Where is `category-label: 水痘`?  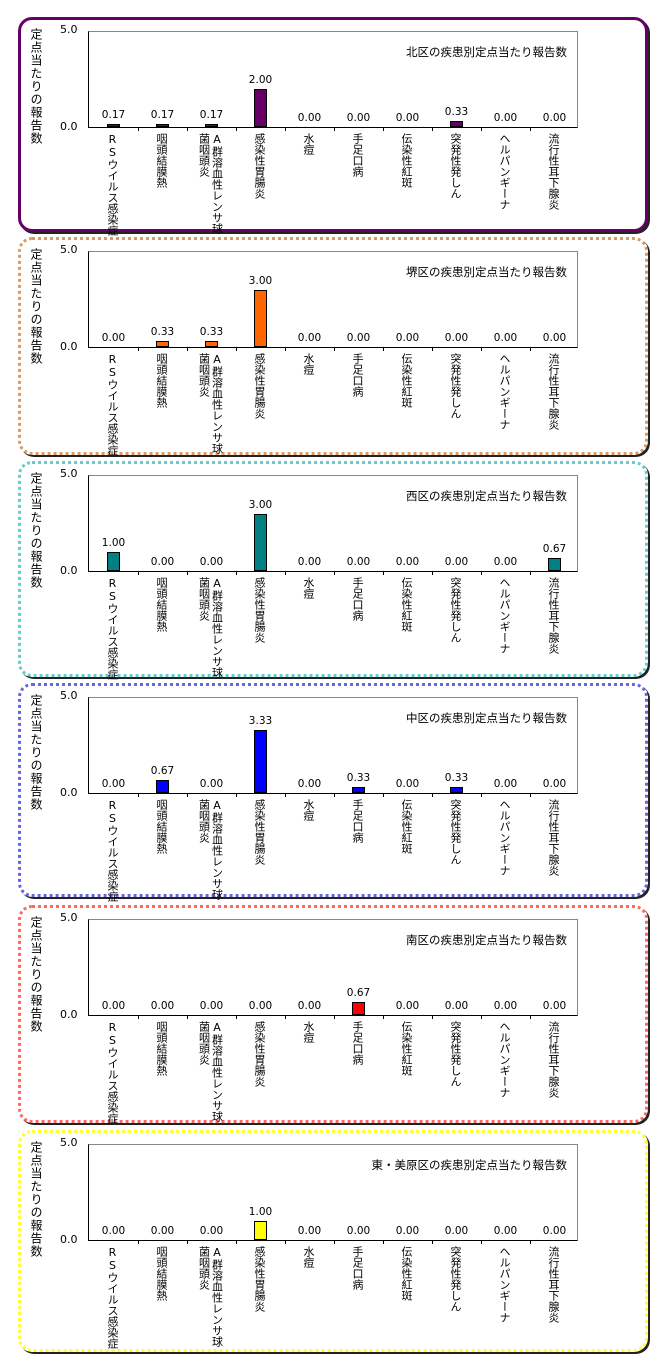 category-label: 水痘 is located at coordinates (308, 810).